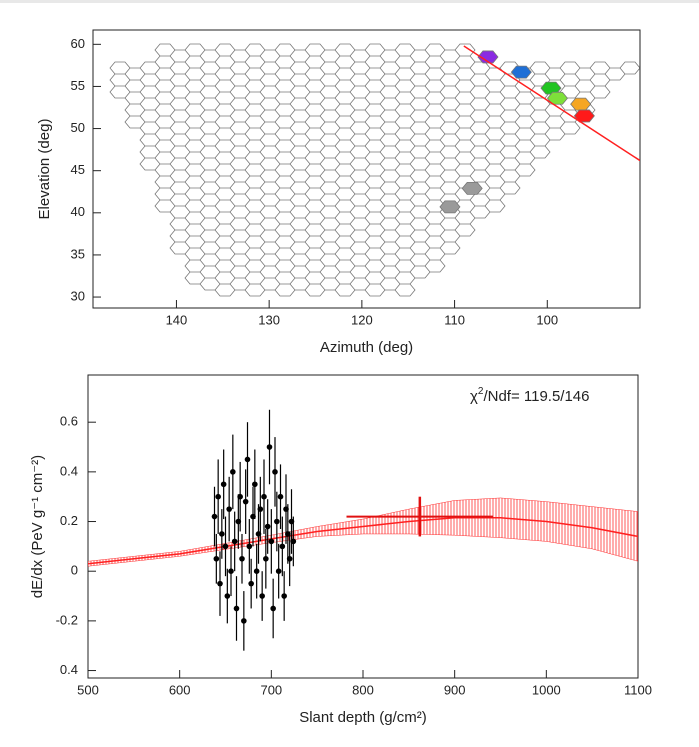 The width and height of the screenshot is (699, 747). I want to click on y-tick-label: 30, so click(78, 295).